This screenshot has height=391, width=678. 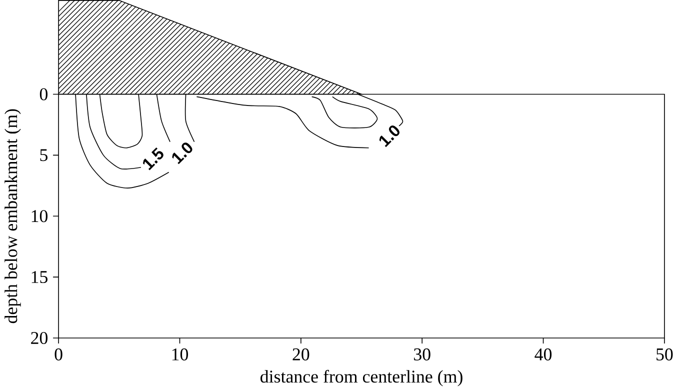 I want to click on x-tick-label: 40, so click(x=543, y=354).